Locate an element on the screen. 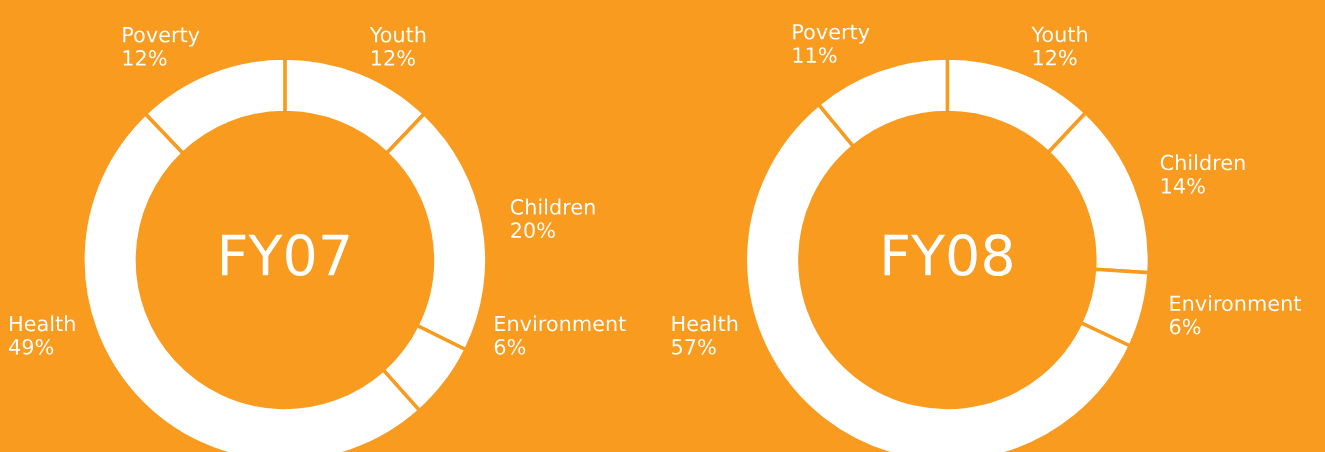  data-label: 14% is located at coordinates (1183, 185).